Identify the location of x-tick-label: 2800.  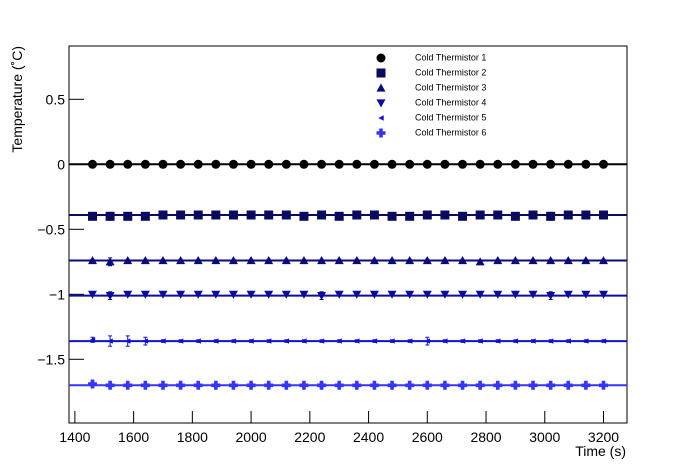
(485, 437).